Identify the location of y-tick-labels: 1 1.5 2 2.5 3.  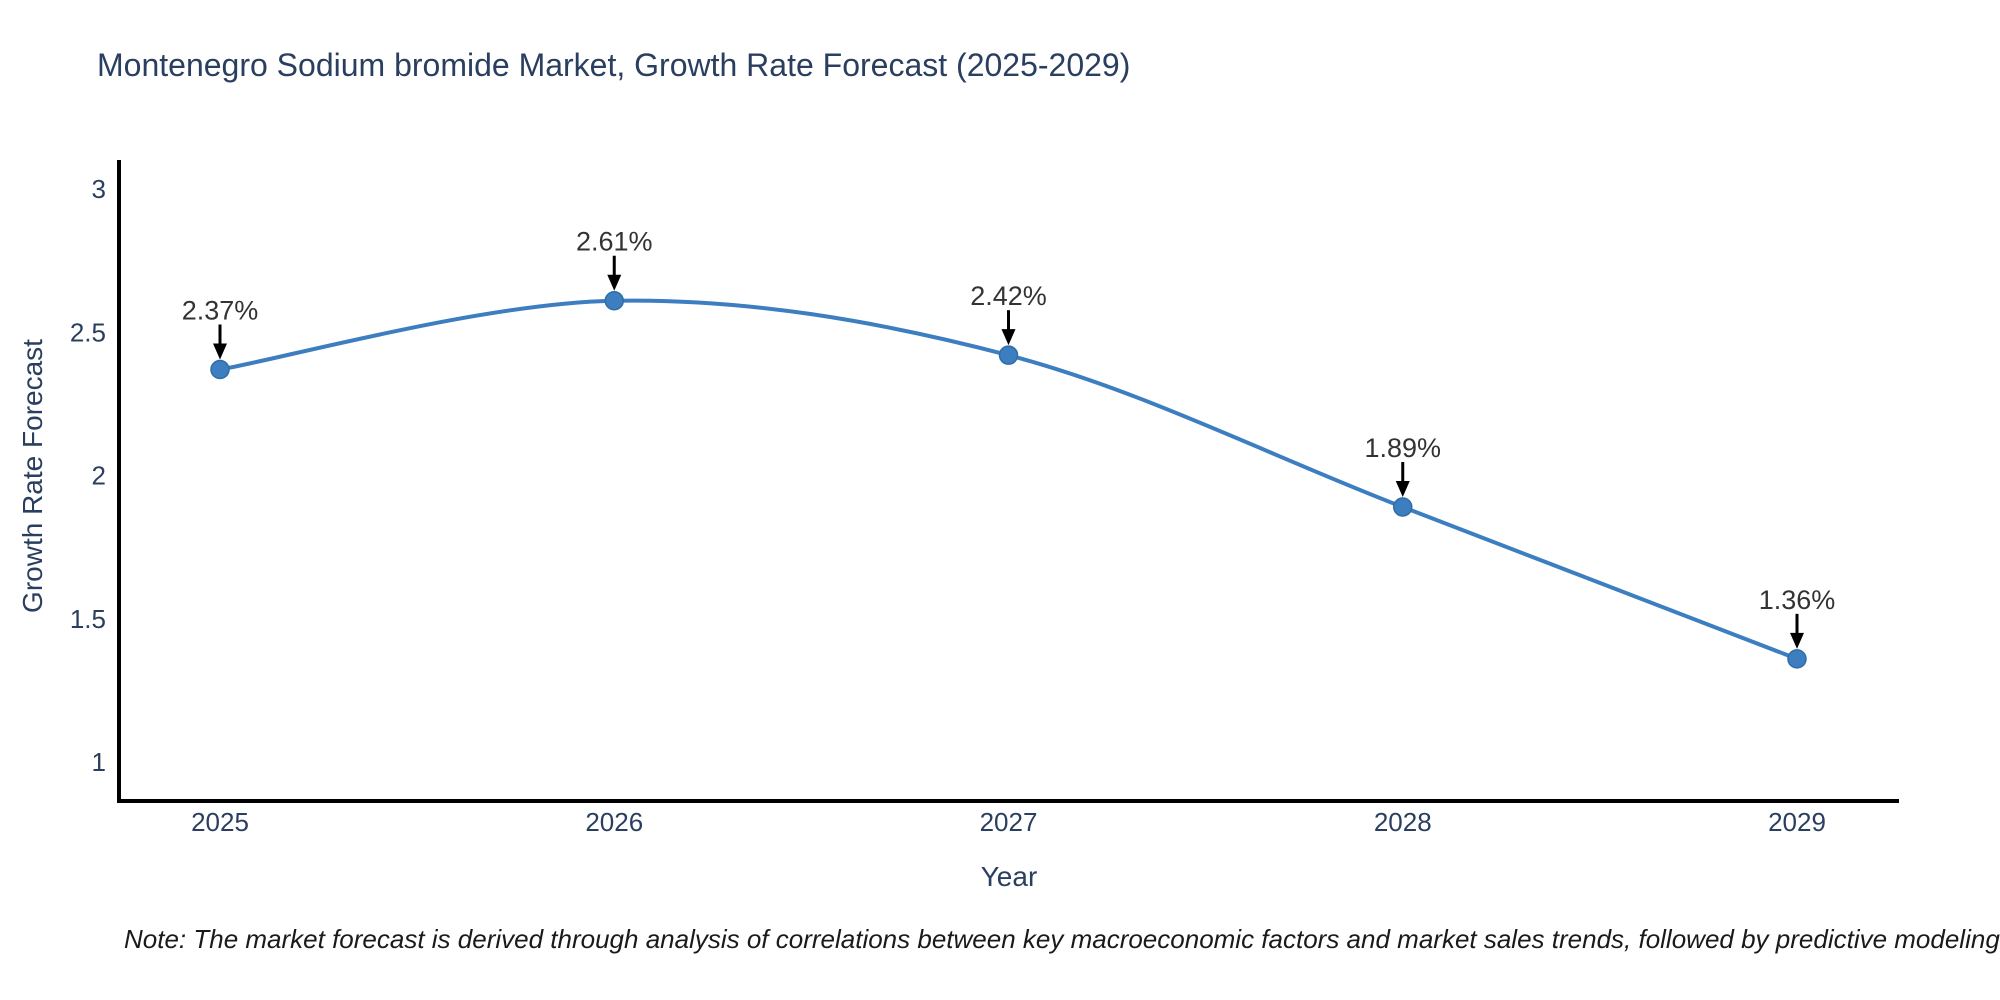
(88, 475).